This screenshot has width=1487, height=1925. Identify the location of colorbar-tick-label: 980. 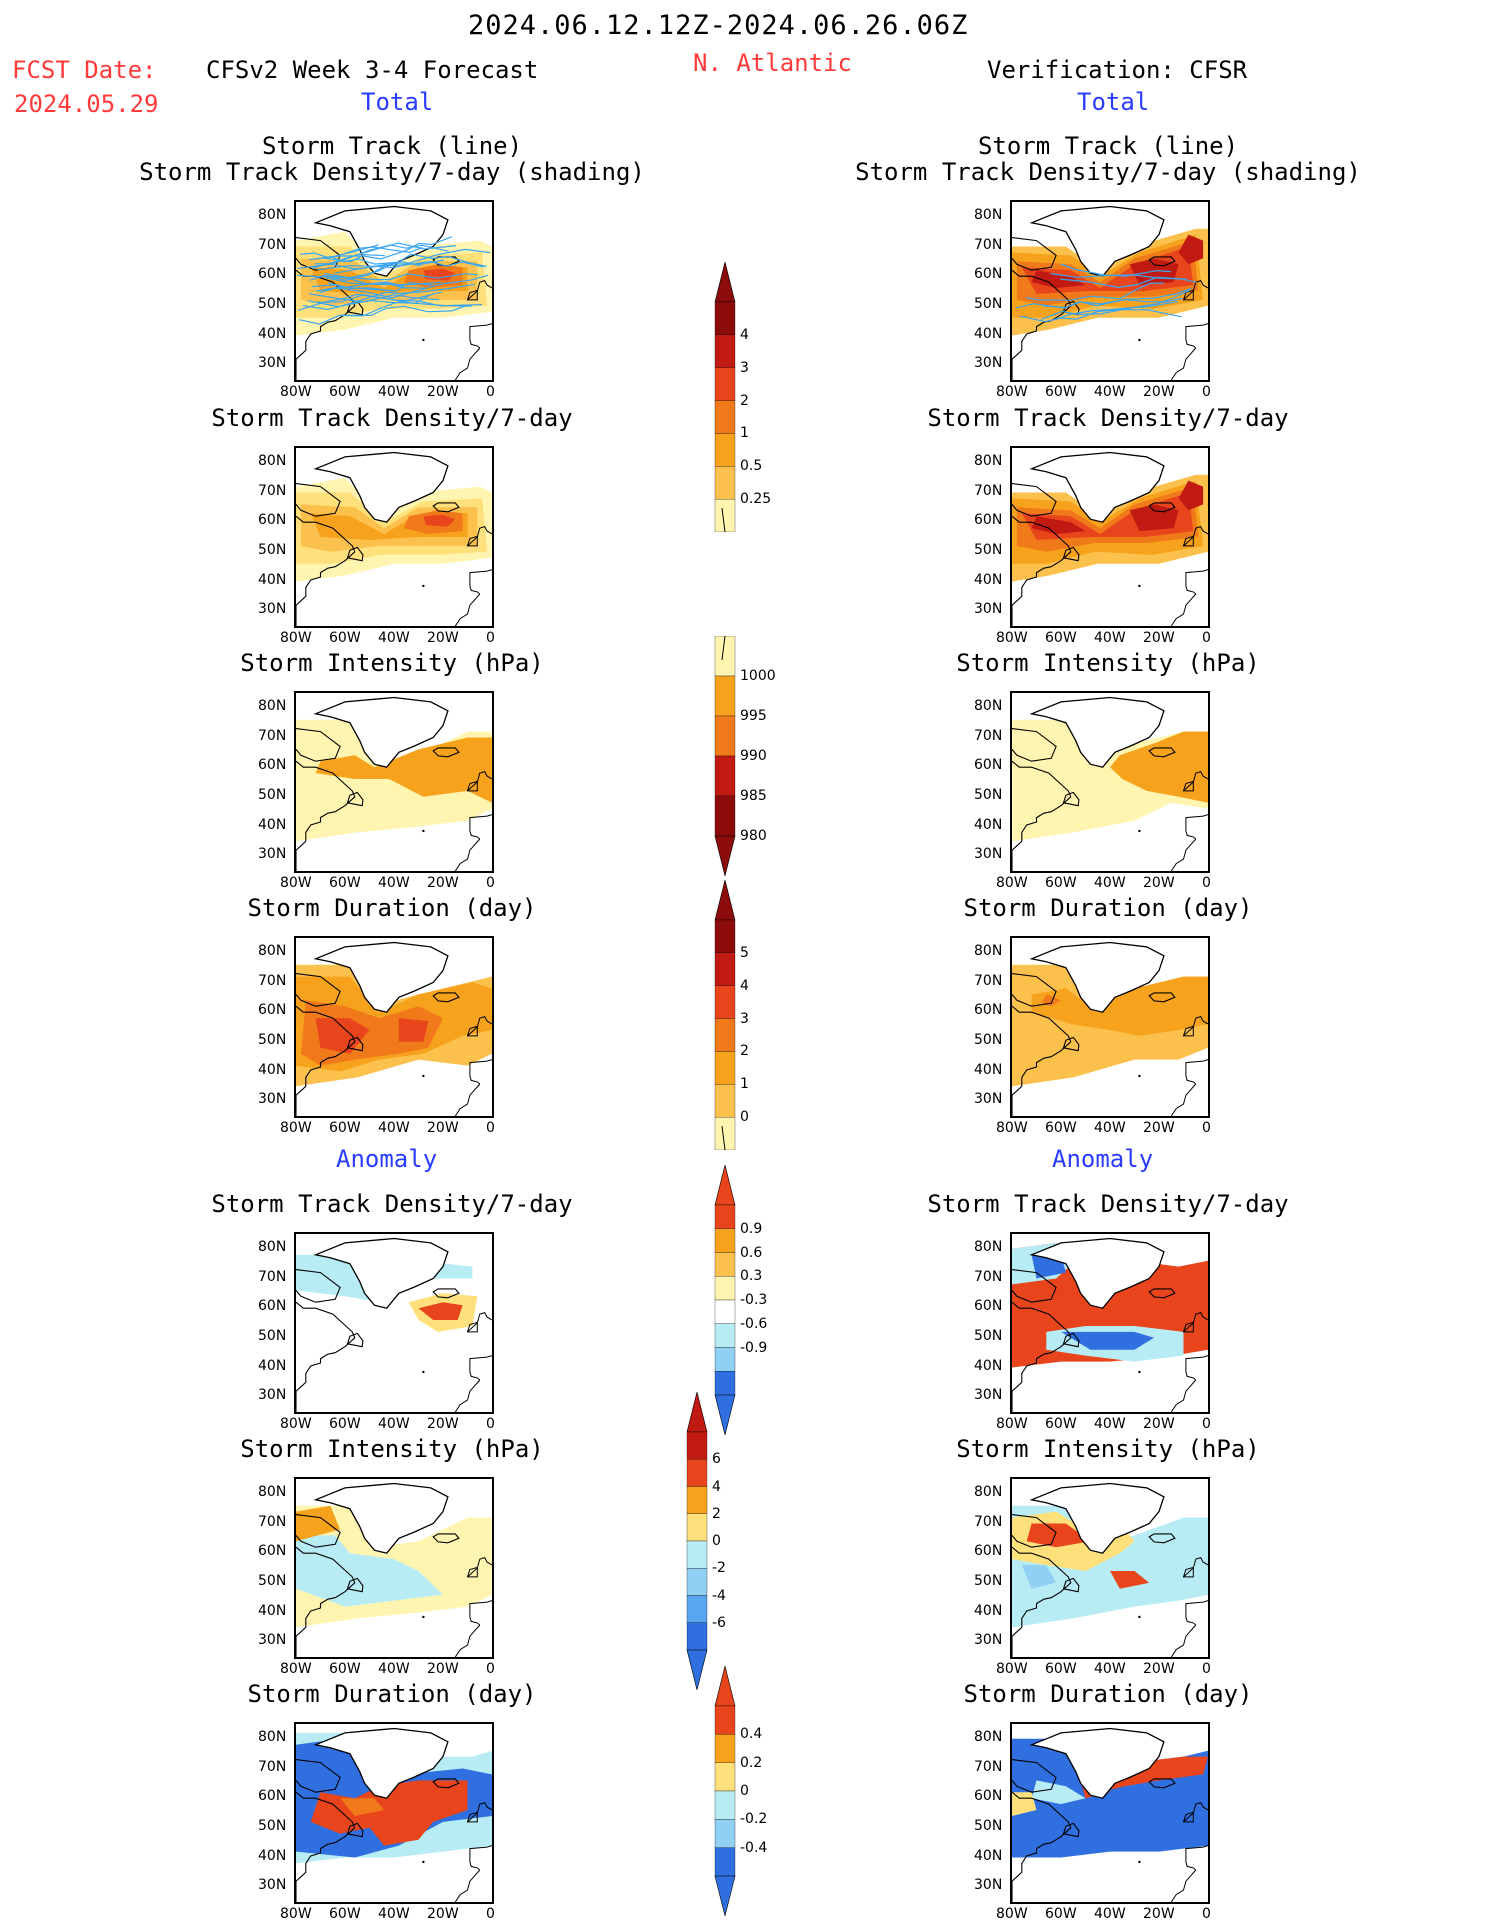
(753, 836).